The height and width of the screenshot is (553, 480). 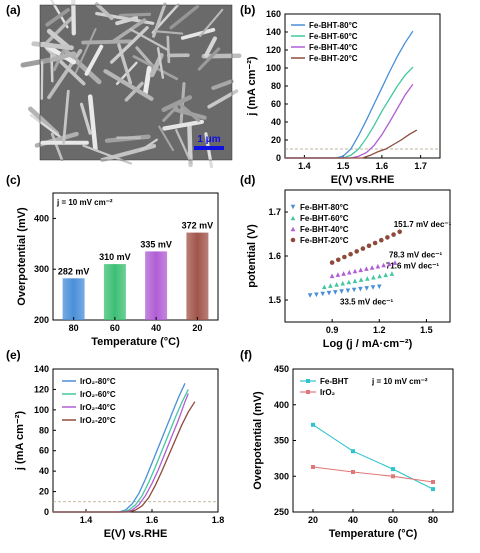 I want to click on x-tick-label: 60, so click(x=115, y=328).